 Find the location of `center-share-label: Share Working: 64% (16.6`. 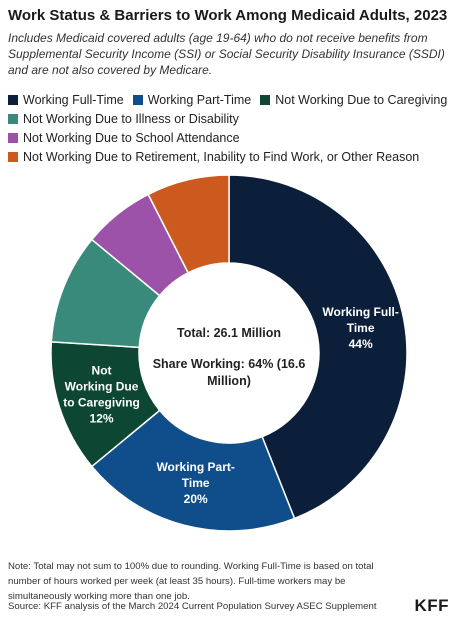

center-share-label: Share Working: 64% (16.6 is located at coordinates (229, 364).